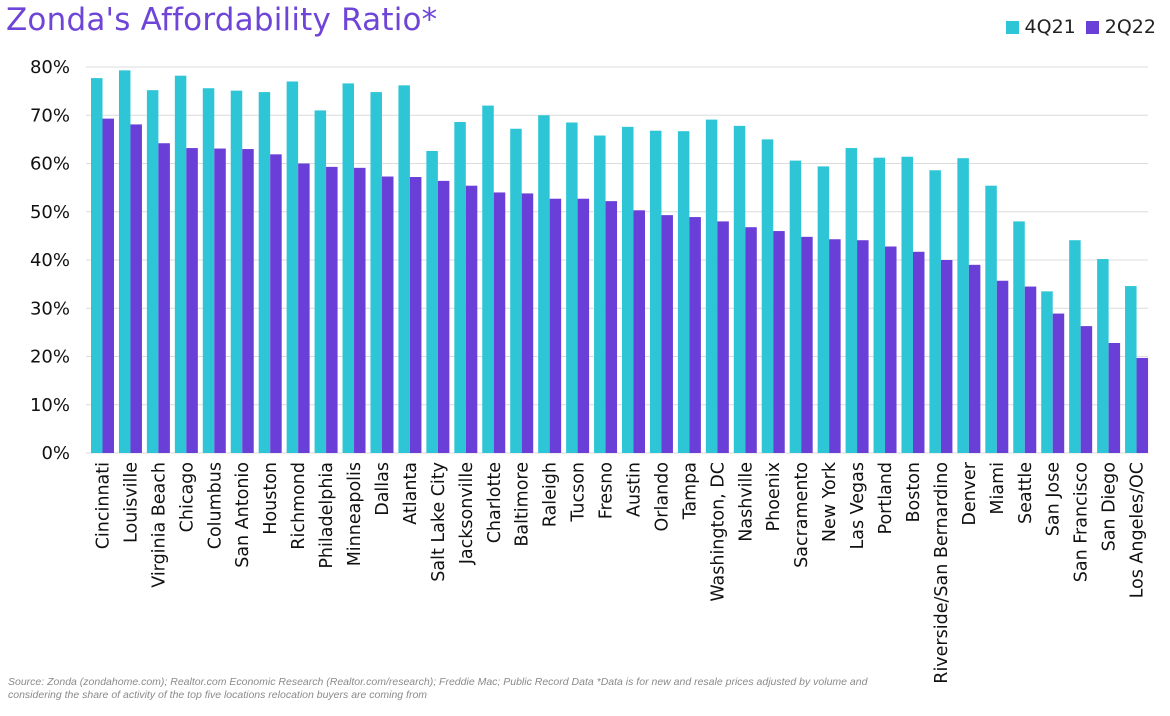 The image size is (1170, 716). I want to click on x-tick-label: Raleigh, so click(551, 494).